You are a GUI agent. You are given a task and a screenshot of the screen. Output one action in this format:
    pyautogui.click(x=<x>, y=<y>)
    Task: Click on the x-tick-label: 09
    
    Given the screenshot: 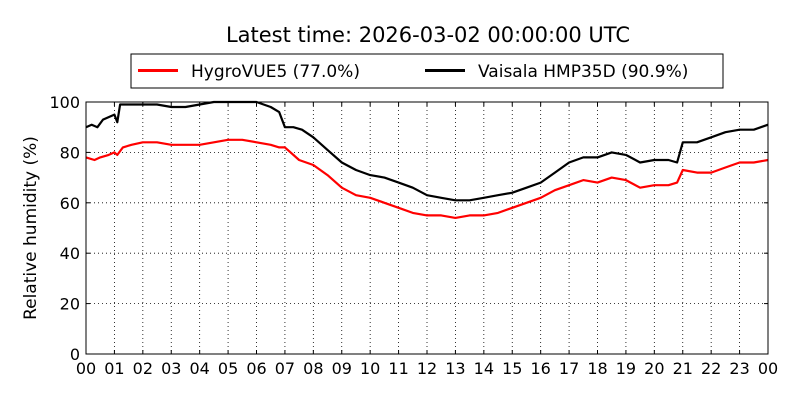 What is the action you would take?
    pyautogui.click(x=342, y=368)
    